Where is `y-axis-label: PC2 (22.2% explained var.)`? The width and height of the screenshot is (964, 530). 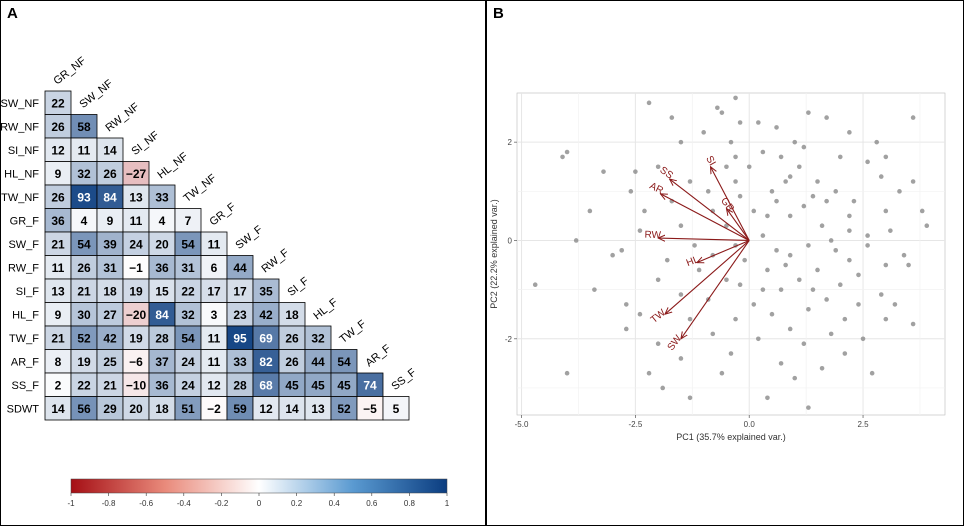 y-axis-label: PC2 (22.2% explained var.) is located at coordinates (494, 254).